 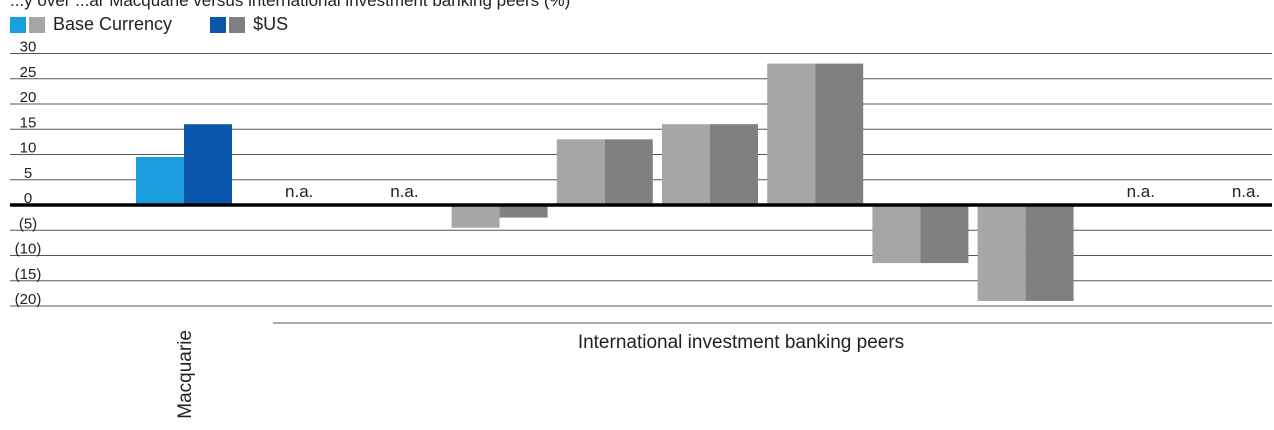 I want to click on y-tick-label: 30, so click(x=28, y=47).